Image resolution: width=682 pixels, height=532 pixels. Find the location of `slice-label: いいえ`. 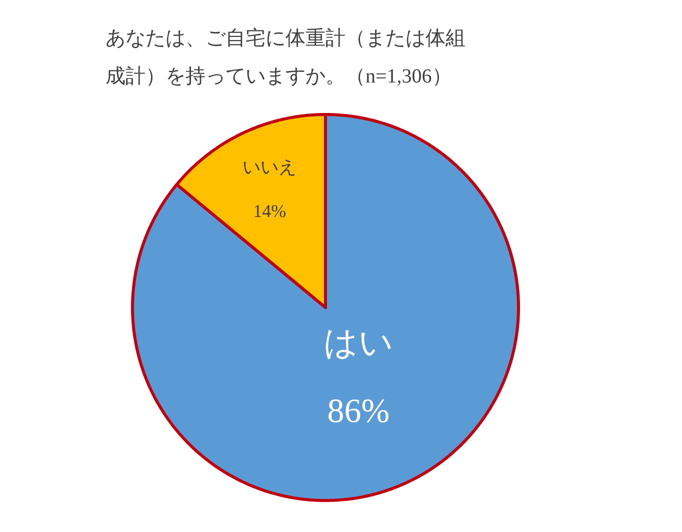

slice-label: いいえ is located at coordinates (269, 166).